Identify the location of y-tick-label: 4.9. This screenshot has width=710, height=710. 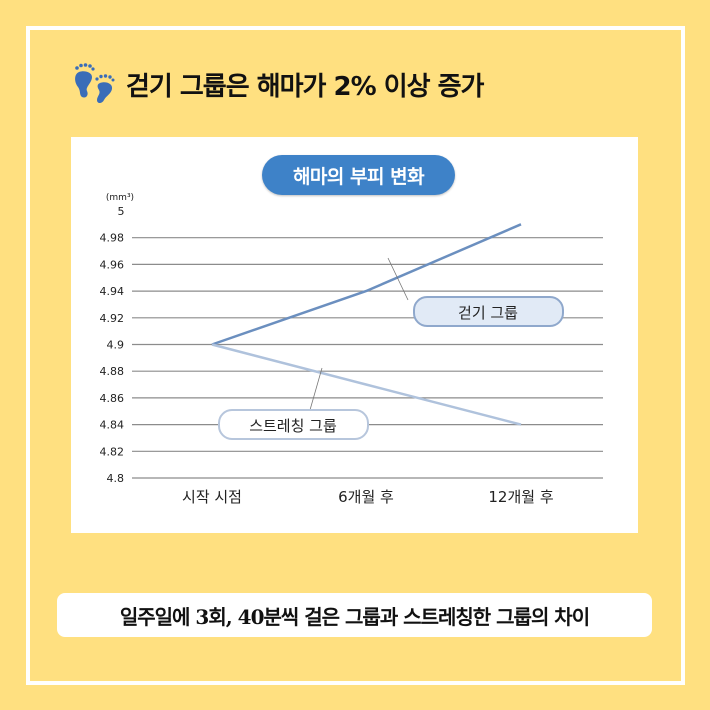
(116, 345).